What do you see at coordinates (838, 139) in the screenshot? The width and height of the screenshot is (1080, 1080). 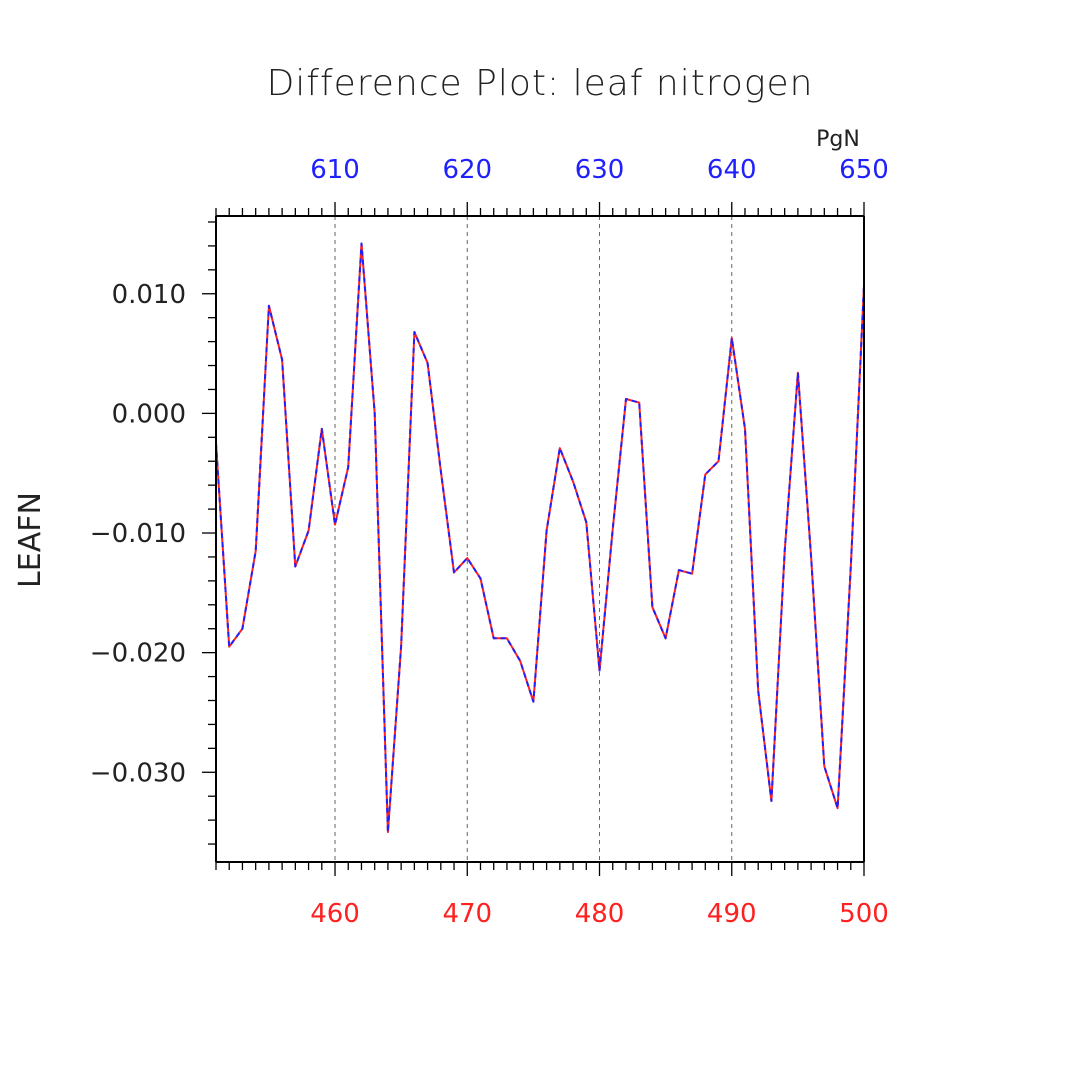 I see `top-axis-unit: PgN` at bounding box center [838, 139].